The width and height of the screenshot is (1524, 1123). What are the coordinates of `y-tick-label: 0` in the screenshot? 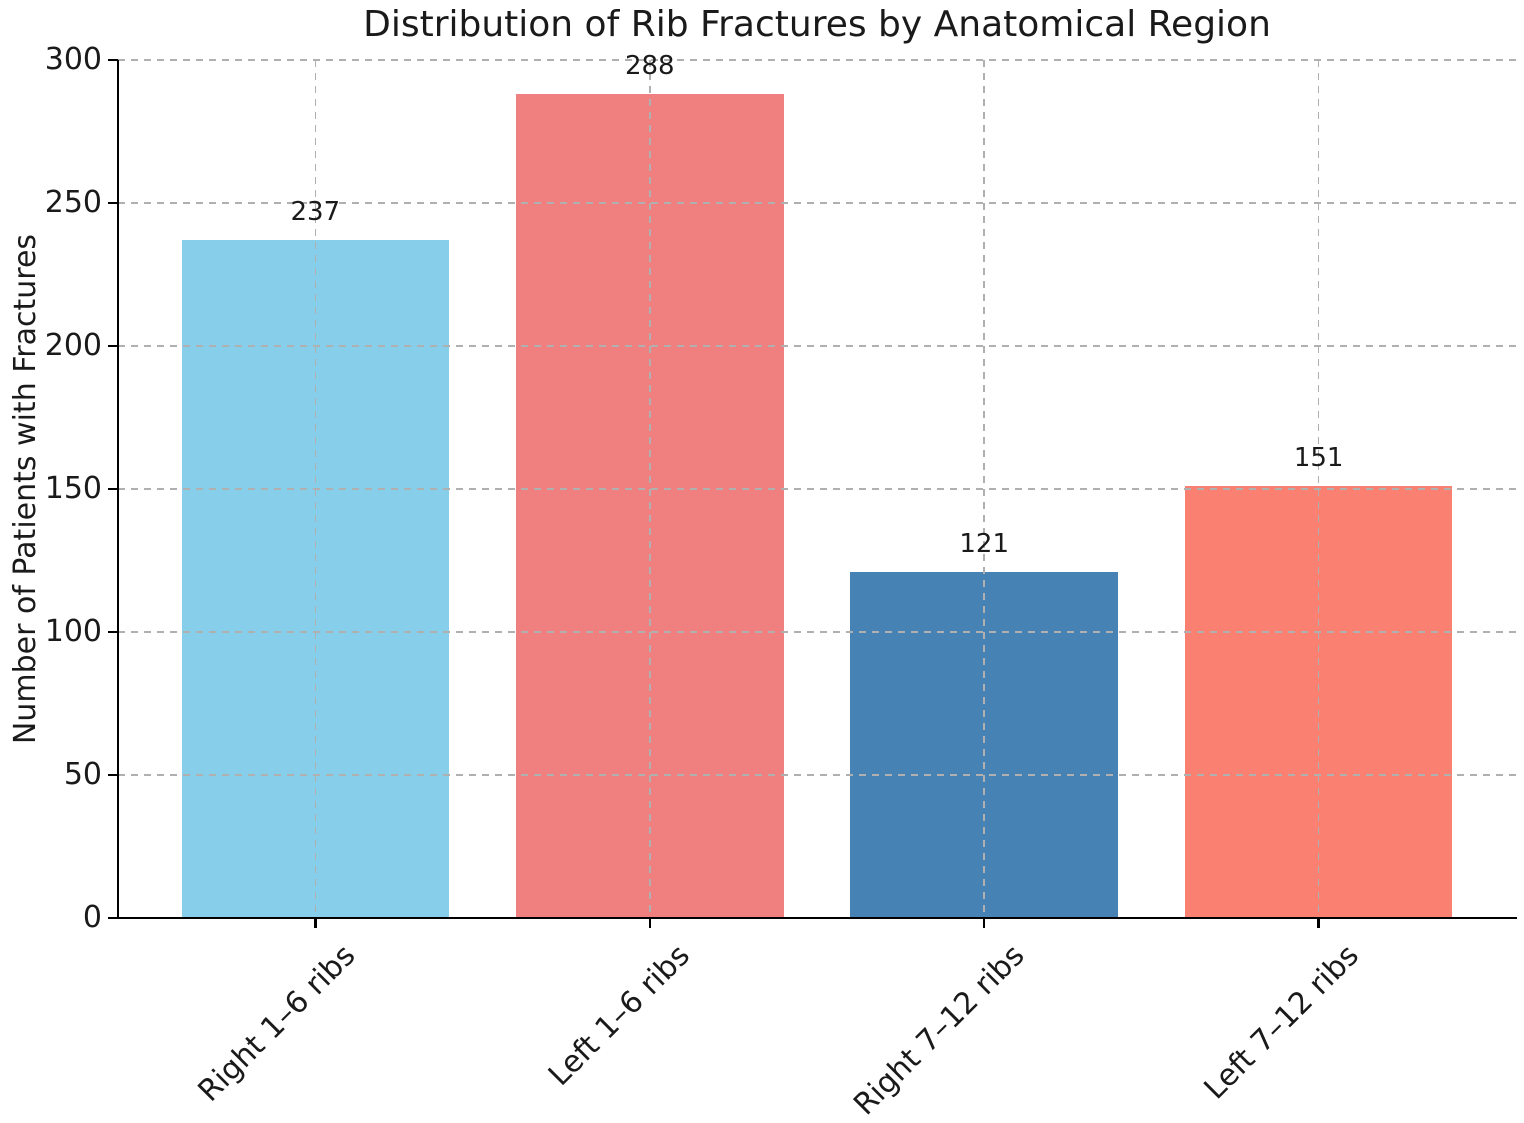 It's located at (92, 917).